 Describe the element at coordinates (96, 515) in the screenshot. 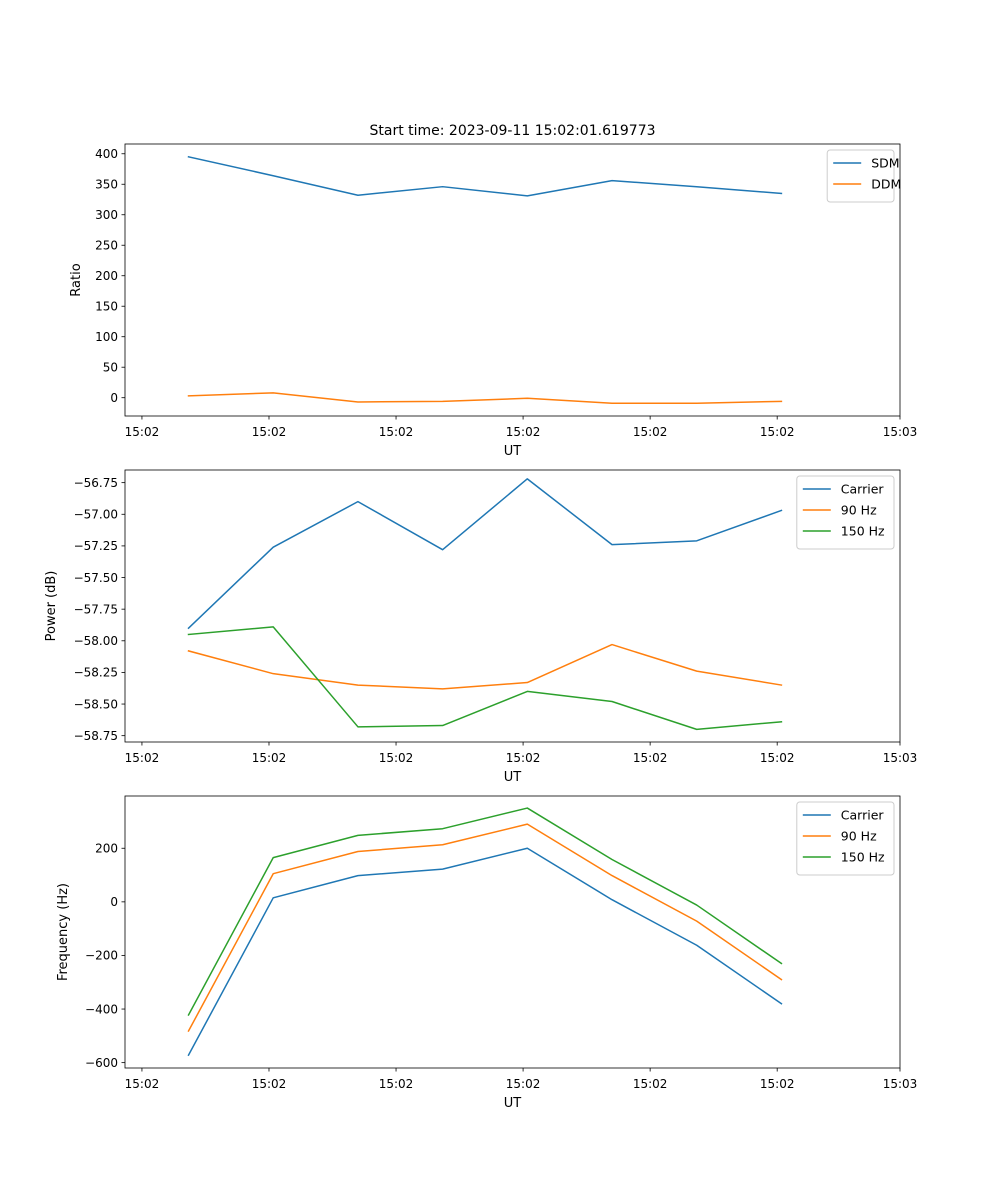

I see `y-tick-label: −57.00` at that location.